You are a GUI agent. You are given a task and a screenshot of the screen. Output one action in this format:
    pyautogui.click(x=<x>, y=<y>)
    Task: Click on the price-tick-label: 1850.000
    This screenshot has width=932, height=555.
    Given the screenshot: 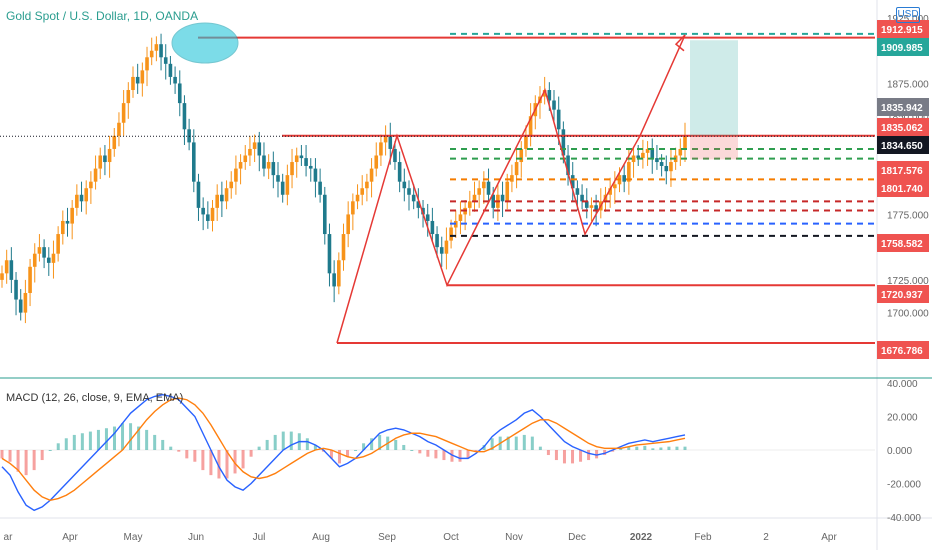 What is the action you would take?
    pyautogui.click(x=908, y=117)
    